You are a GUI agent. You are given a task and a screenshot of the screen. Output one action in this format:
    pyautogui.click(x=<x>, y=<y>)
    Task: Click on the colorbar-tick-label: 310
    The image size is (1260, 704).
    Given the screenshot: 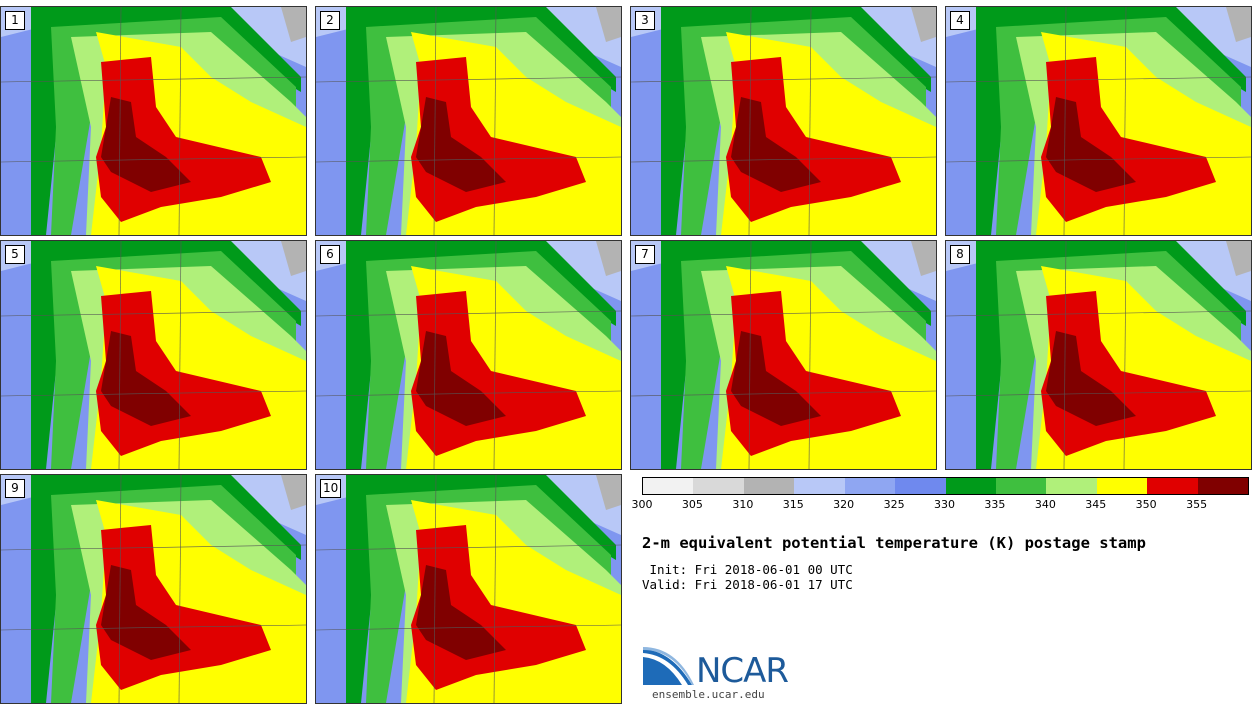 What is the action you would take?
    pyautogui.click(x=743, y=504)
    